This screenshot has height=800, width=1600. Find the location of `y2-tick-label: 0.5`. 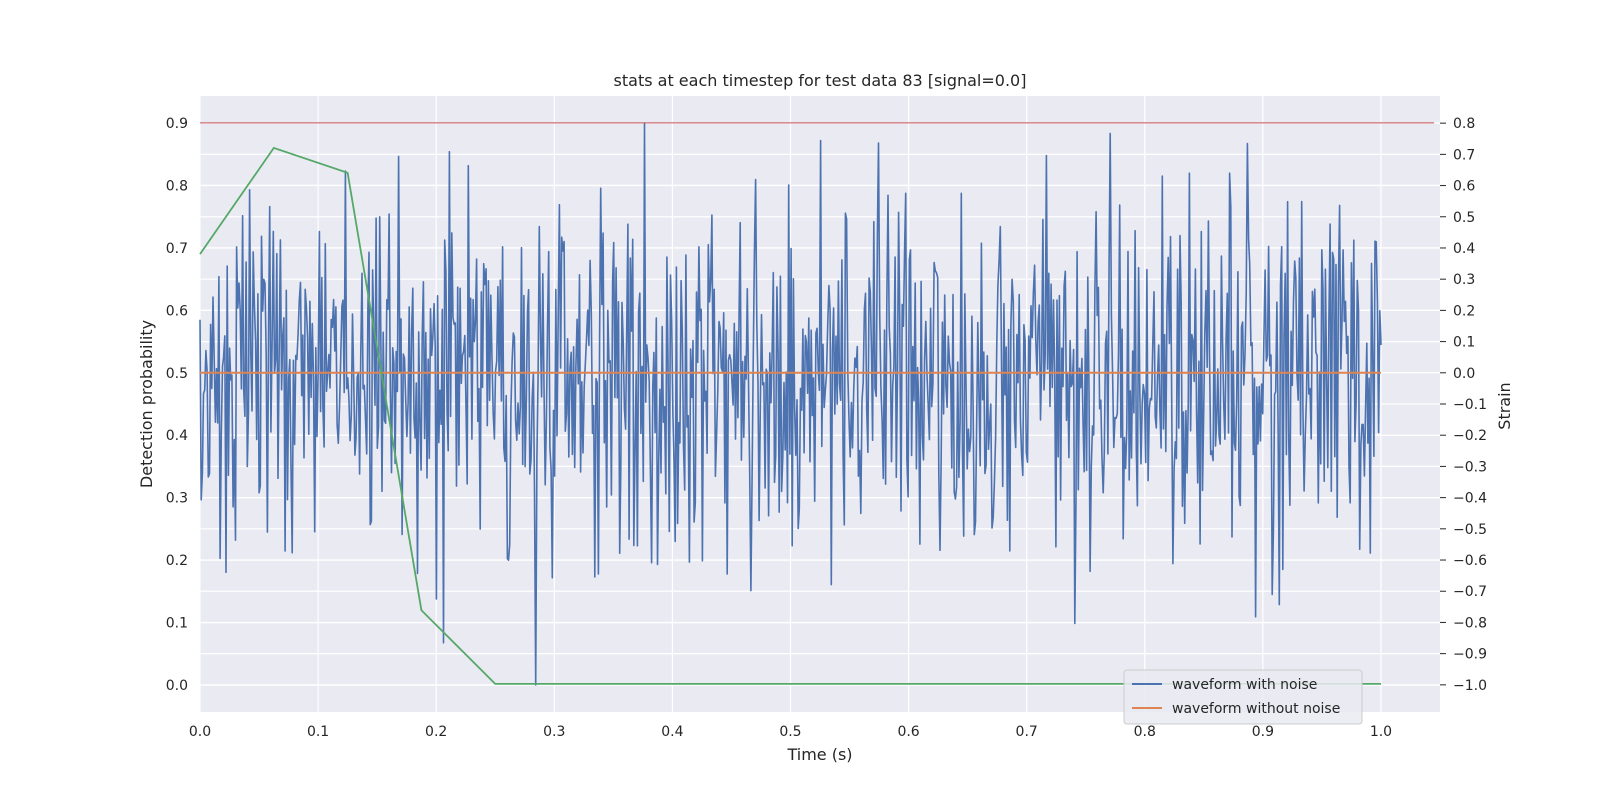

y2-tick-label: 0.5 is located at coordinates (1464, 218).